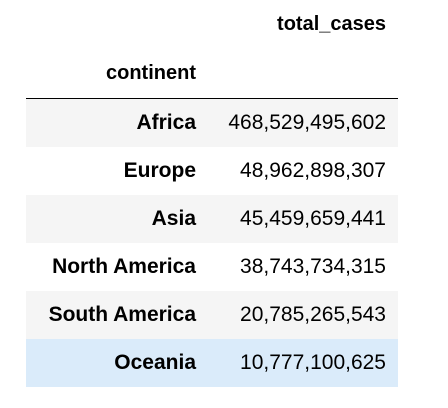  I want to click on row-value: 38,743,734,315, so click(313, 266).